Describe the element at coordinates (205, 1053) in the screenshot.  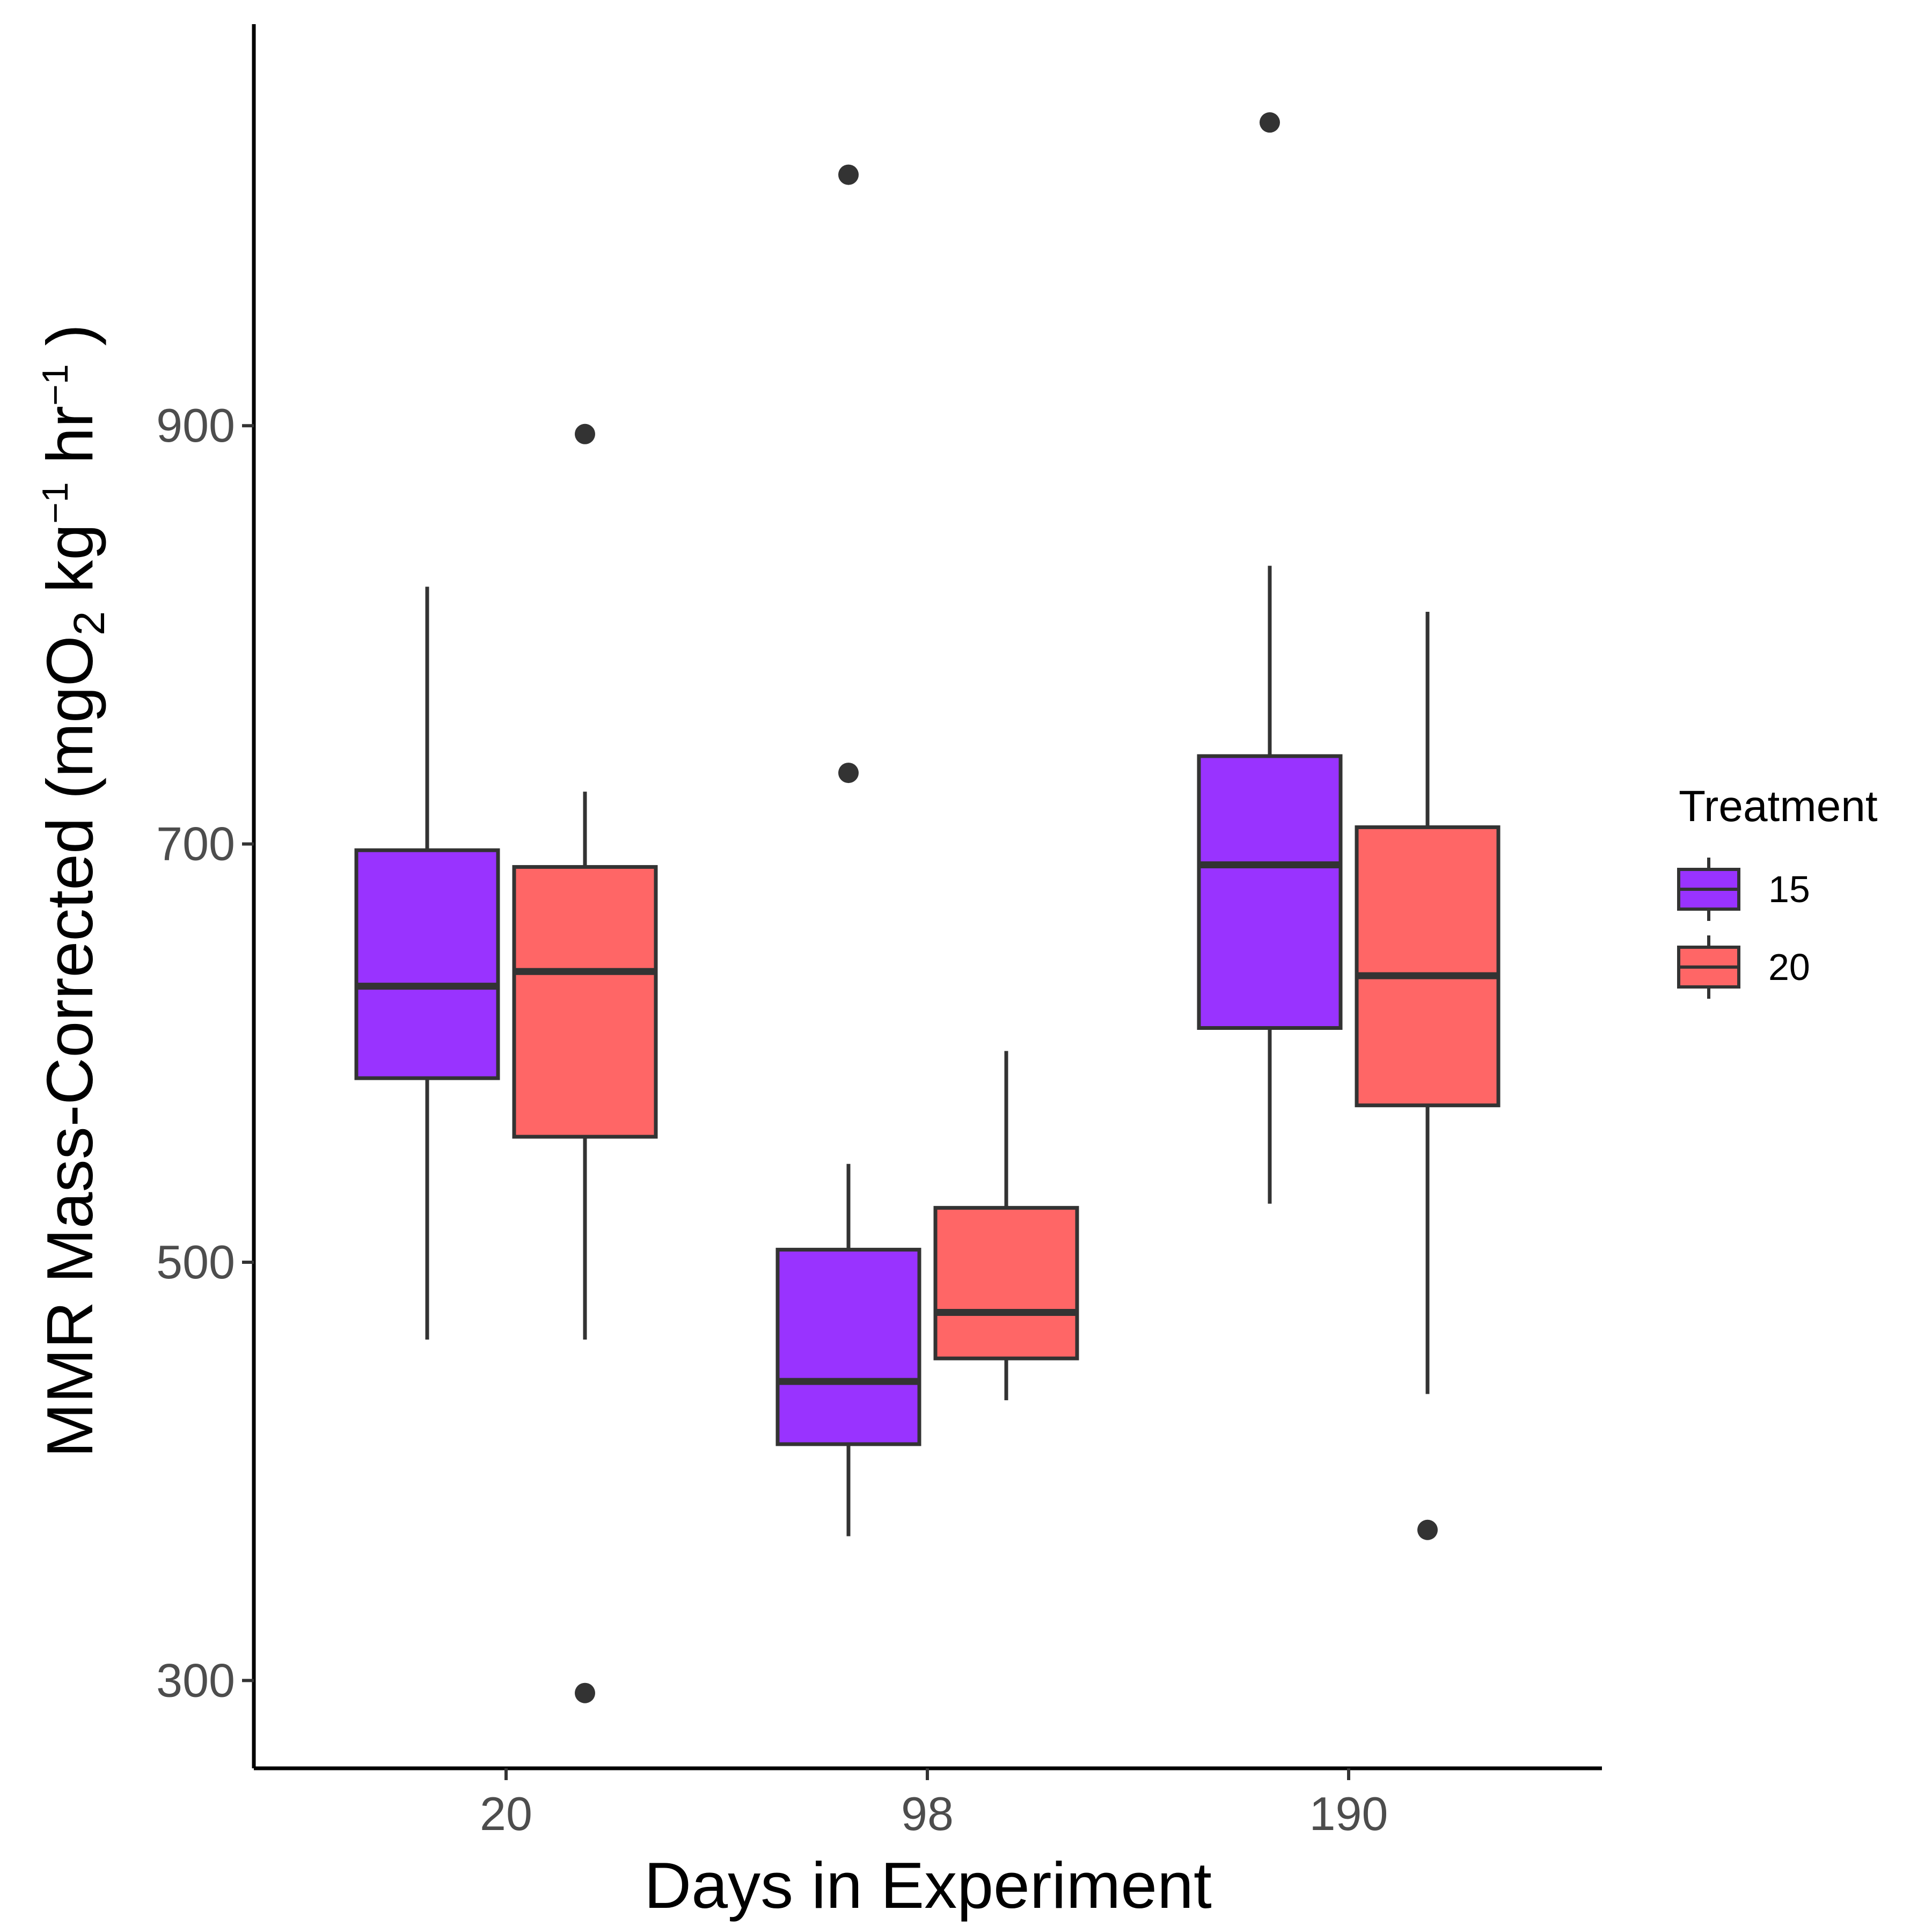
I see `y-axis-ticks: 300 500 700 900` at that location.